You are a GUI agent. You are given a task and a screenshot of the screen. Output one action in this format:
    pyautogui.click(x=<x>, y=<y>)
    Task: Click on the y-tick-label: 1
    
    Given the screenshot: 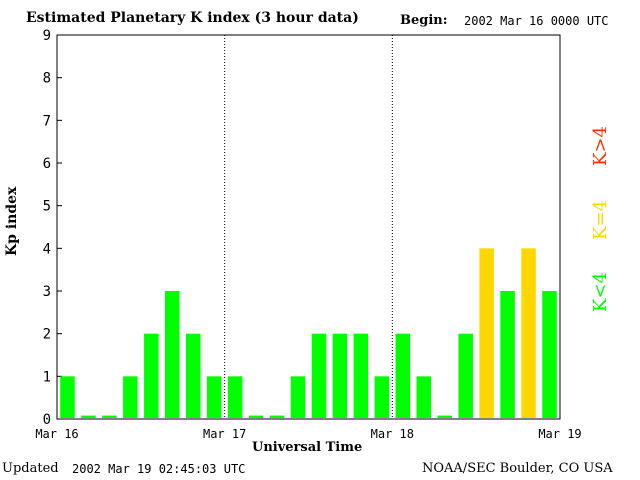 What is the action you would take?
    pyautogui.click(x=47, y=377)
    